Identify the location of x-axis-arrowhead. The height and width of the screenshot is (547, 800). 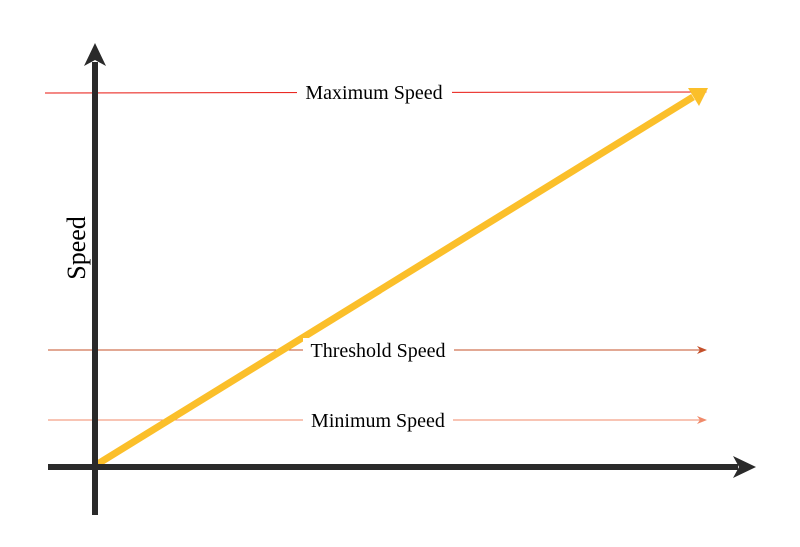
(744, 467).